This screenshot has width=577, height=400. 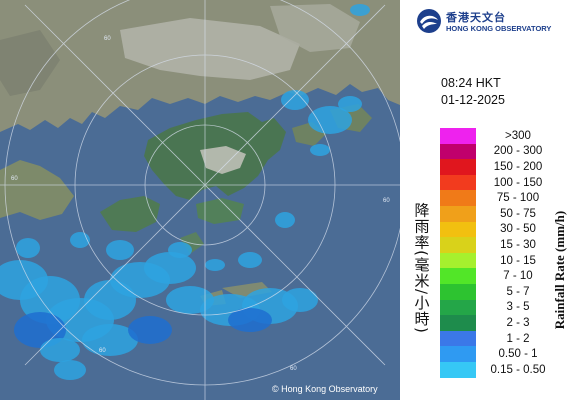 I want to click on legend-row: 0.15 - 0.50, so click(x=500, y=369).